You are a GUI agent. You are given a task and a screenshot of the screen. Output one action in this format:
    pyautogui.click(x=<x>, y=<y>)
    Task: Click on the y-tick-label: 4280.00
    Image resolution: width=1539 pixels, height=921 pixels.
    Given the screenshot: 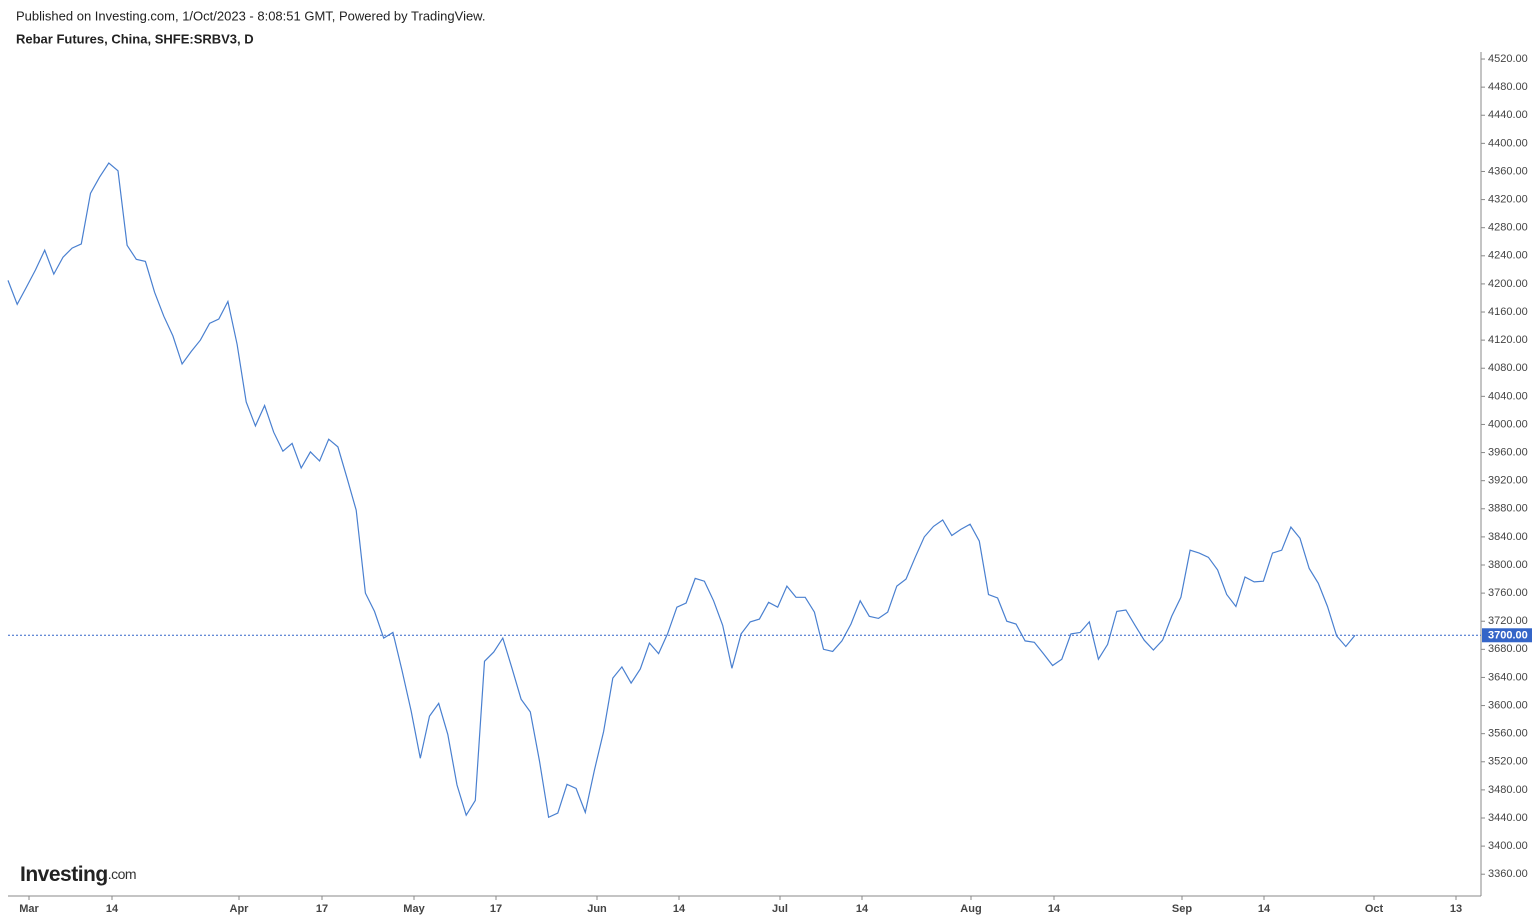 What is the action you would take?
    pyautogui.click(x=1508, y=228)
    